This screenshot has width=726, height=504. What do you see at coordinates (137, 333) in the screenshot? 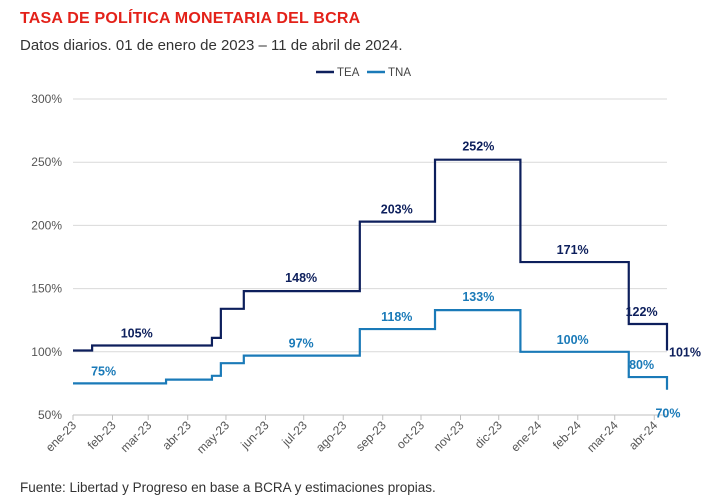
I see `data-label: 105%` at bounding box center [137, 333].